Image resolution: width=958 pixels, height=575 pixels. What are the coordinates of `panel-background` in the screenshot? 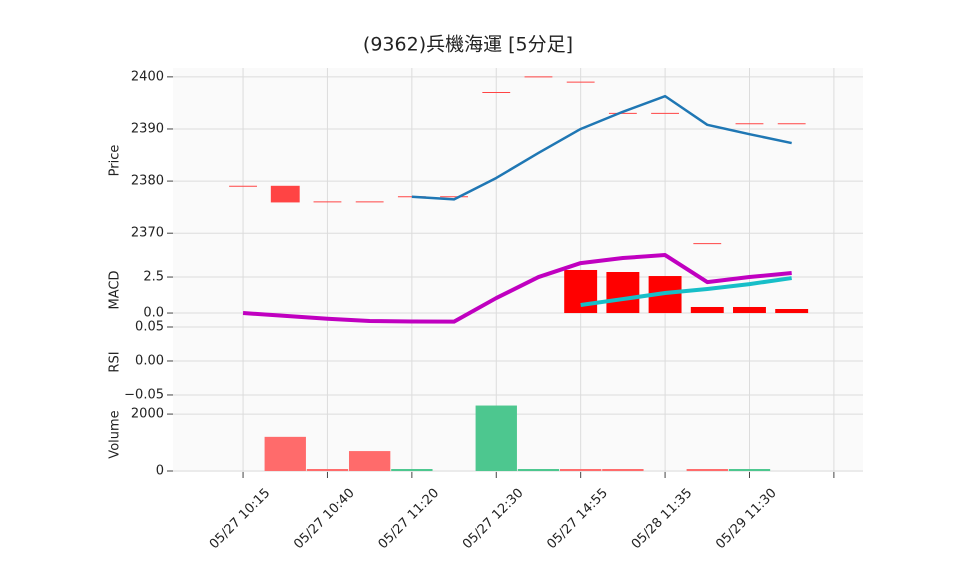 It's located at (518, 362).